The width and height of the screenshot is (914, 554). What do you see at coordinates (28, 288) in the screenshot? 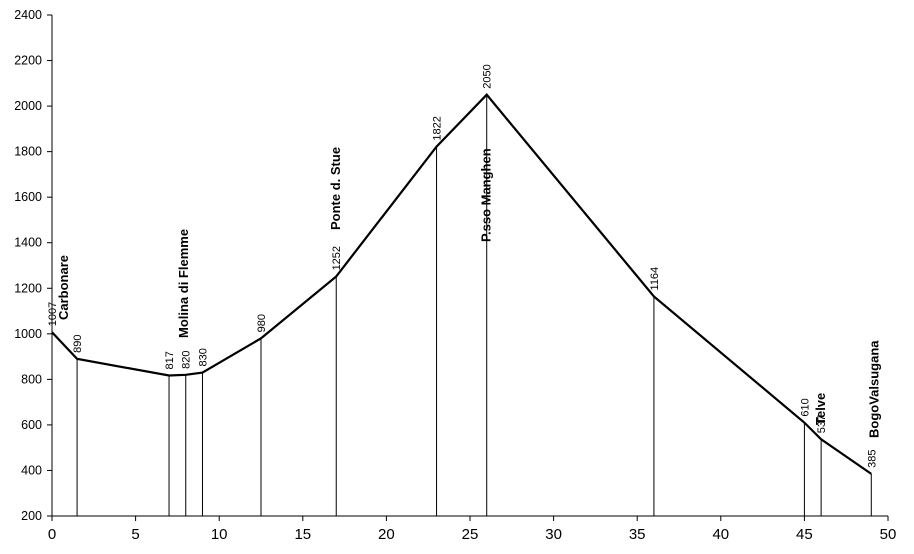
I see `y-tick-label: 1200` at bounding box center [28, 288].